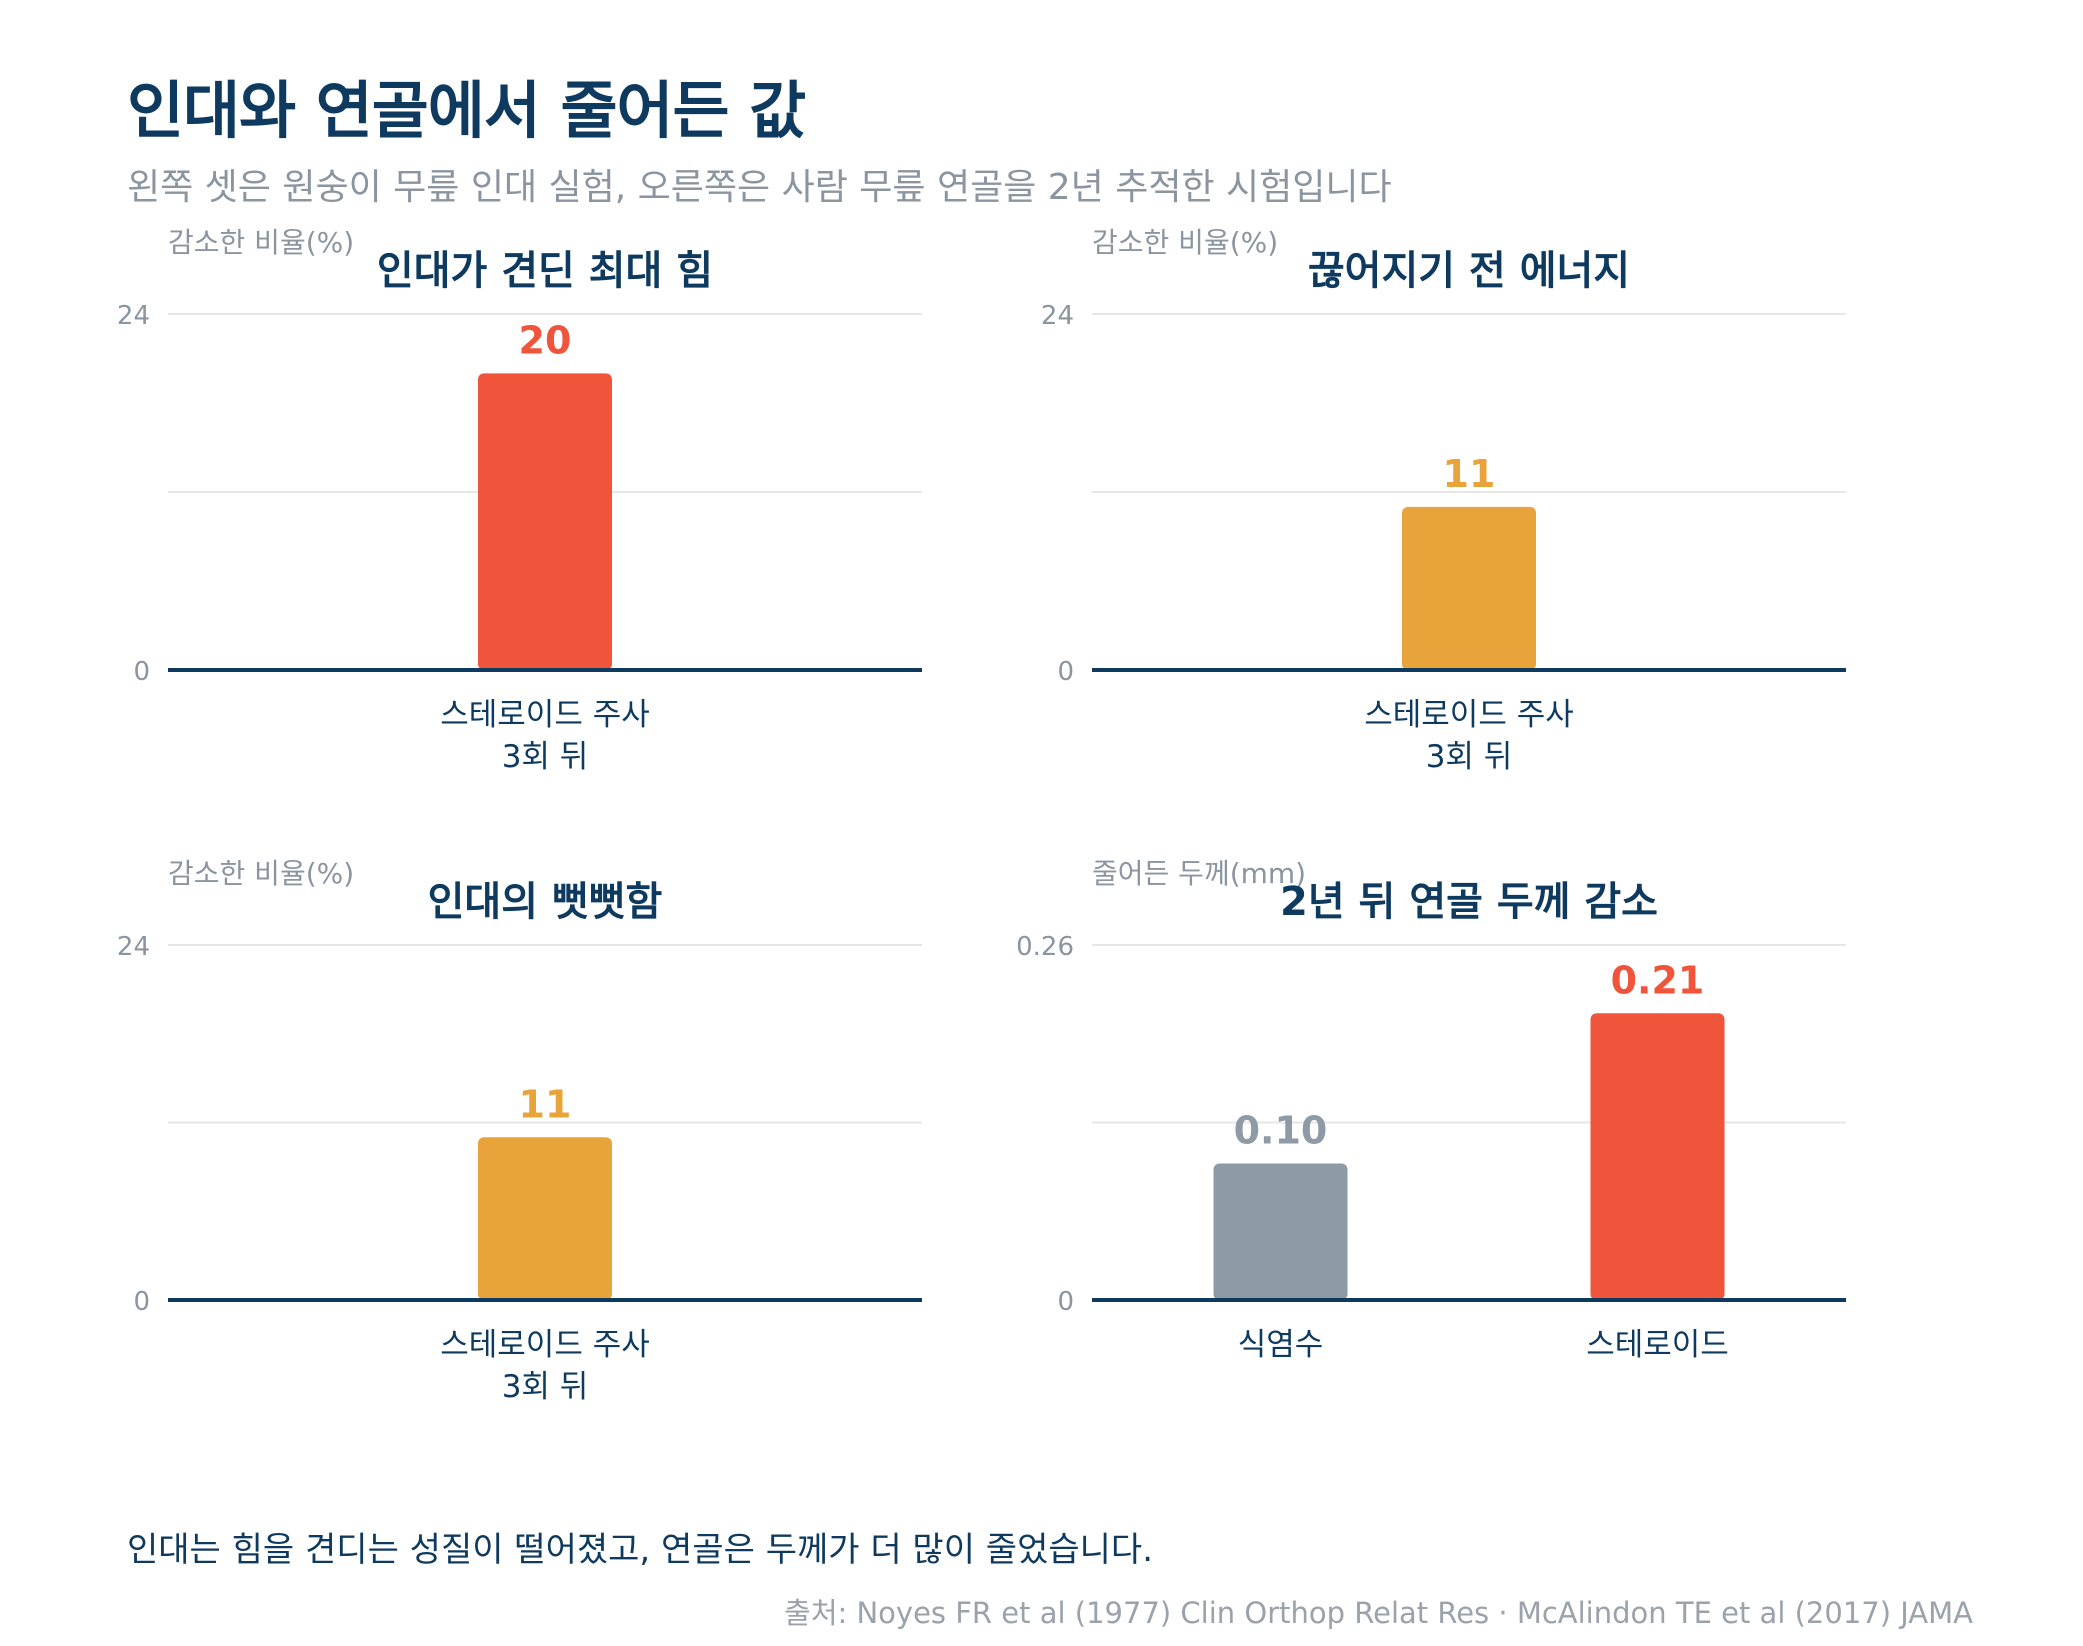 The height and width of the screenshot is (1646, 2083). Describe the element at coordinates (1657, 1345) in the screenshot. I see `chart-4-category-label: 스테로이드` at that location.